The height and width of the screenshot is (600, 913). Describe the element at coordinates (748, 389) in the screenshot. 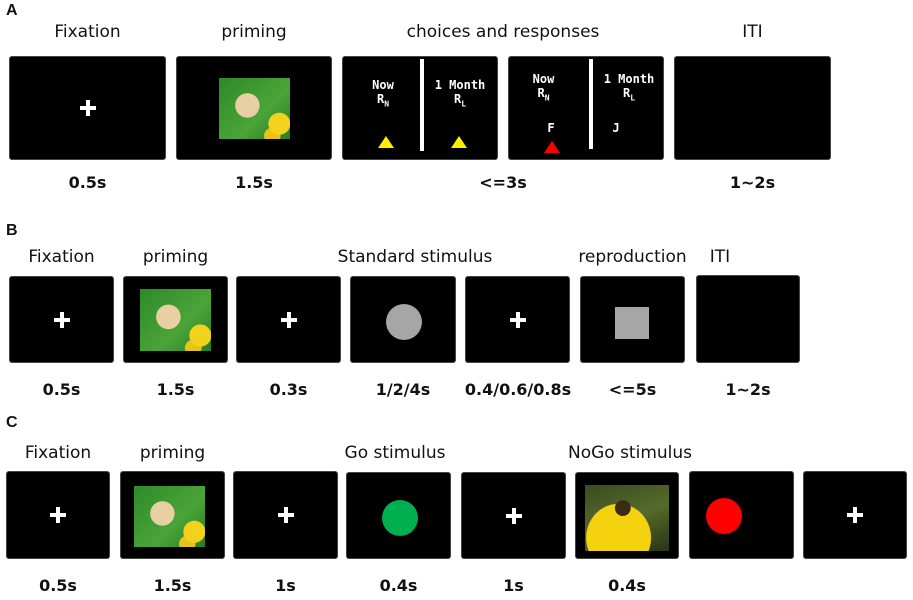

I see `time-b-7: 1~2s` at that location.